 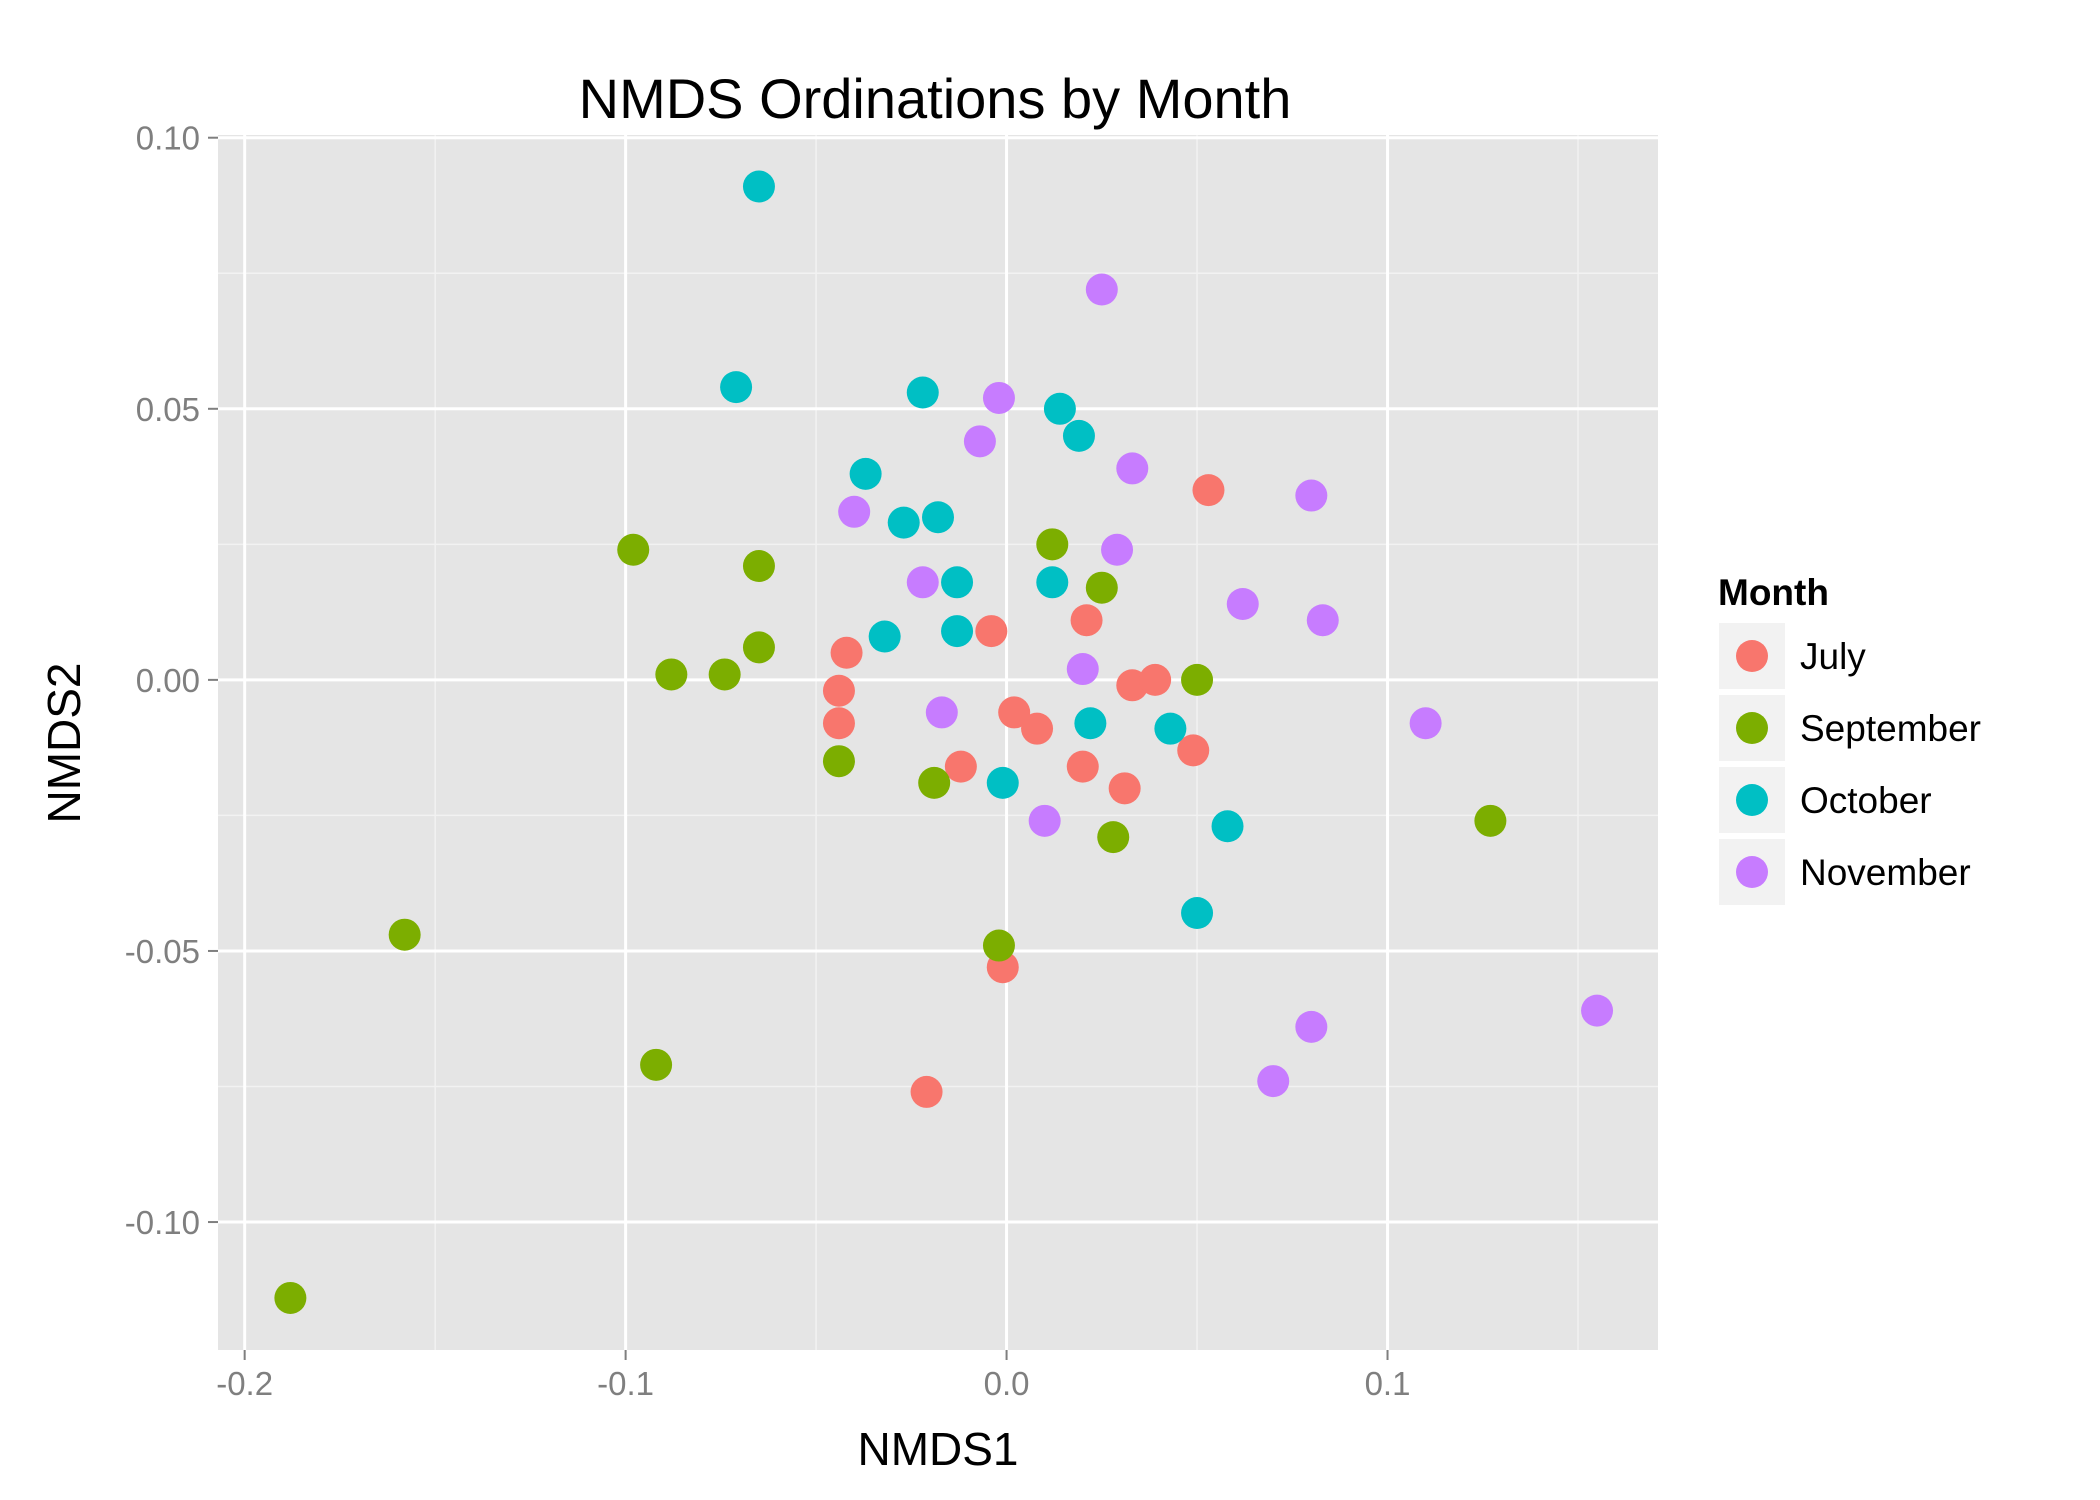 What do you see at coordinates (935, 98) in the screenshot?
I see `chart-title: NMDS Ordinations by Month` at bounding box center [935, 98].